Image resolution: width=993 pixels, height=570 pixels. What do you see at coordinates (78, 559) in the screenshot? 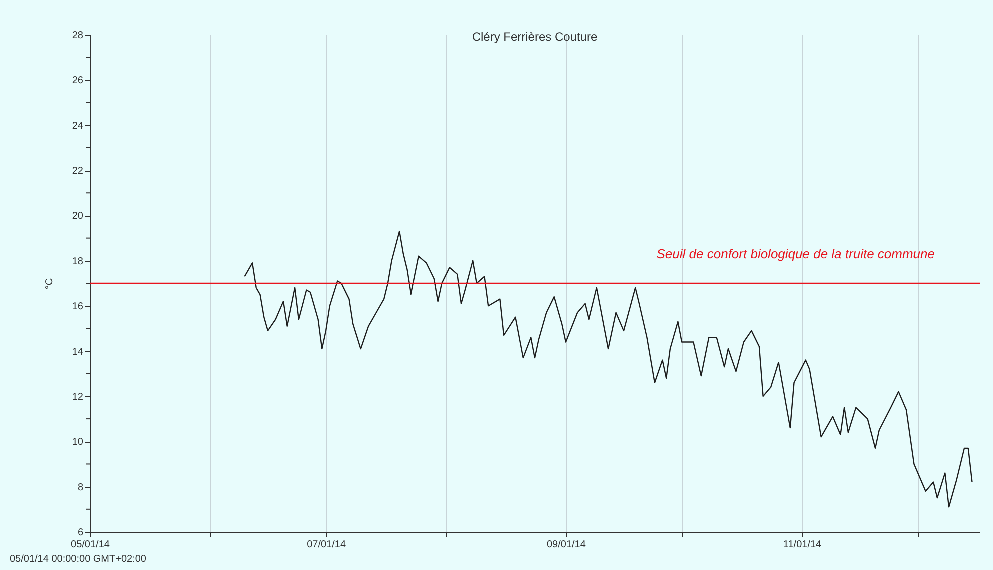
I see `text: 05/01/14 00:00:00 GMT+02:00` at bounding box center [78, 559].